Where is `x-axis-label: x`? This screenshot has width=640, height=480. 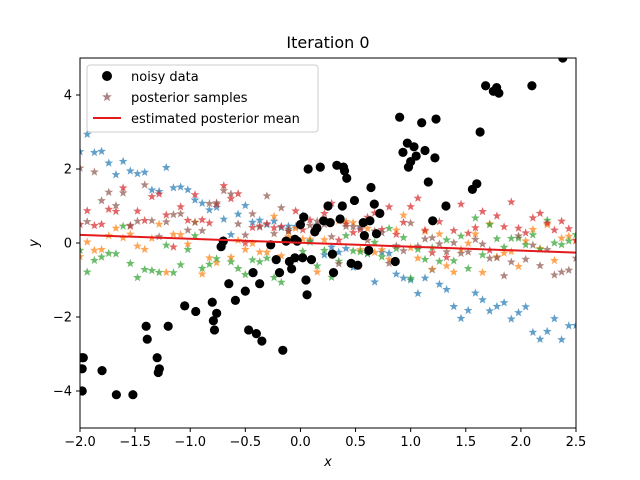
x-axis-label: x is located at coordinates (327, 462).